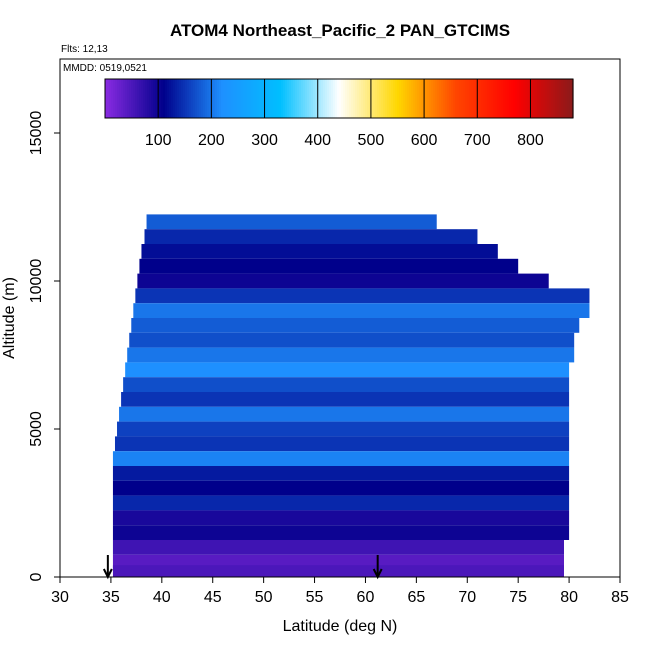  I want to click on x-tick-label: 70, so click(467, 597).